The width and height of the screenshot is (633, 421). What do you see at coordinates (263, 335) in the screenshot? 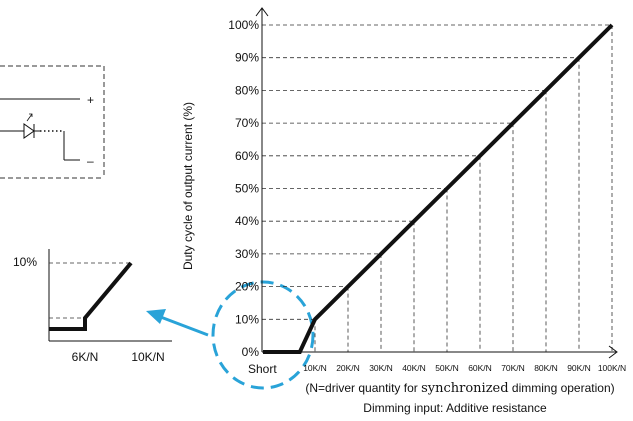
I see `highlight-circle` at bounding box center [263, 335].